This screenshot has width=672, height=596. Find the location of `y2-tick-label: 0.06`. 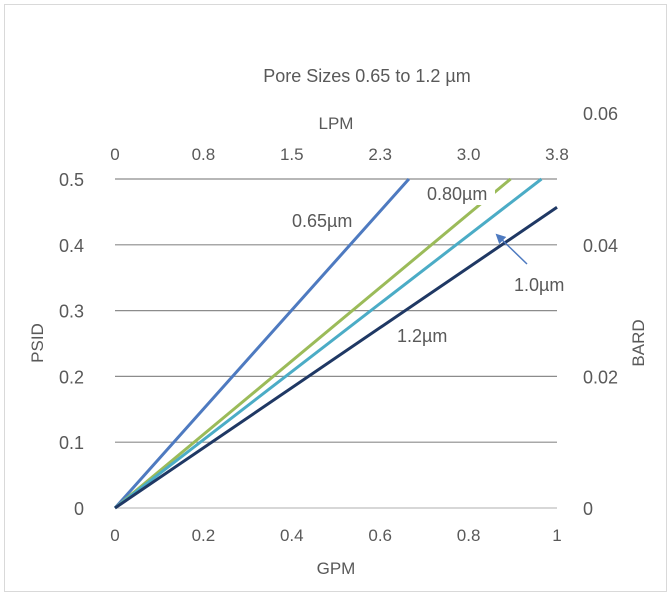

y2-tick-label: 0.06 is located at coordinates (600, 114).